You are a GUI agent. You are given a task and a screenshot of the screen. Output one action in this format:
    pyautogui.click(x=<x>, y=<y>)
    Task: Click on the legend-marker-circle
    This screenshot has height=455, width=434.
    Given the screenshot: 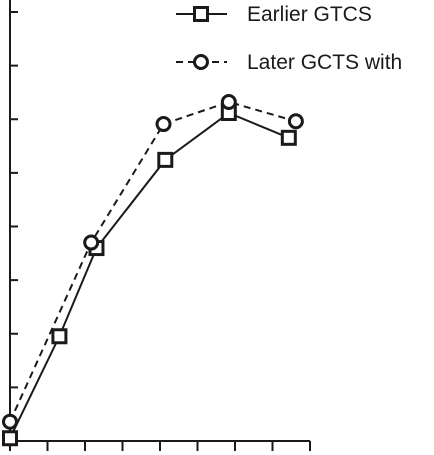 What is the action you would take?
    pyautogui.click(x=201, y=62)
    